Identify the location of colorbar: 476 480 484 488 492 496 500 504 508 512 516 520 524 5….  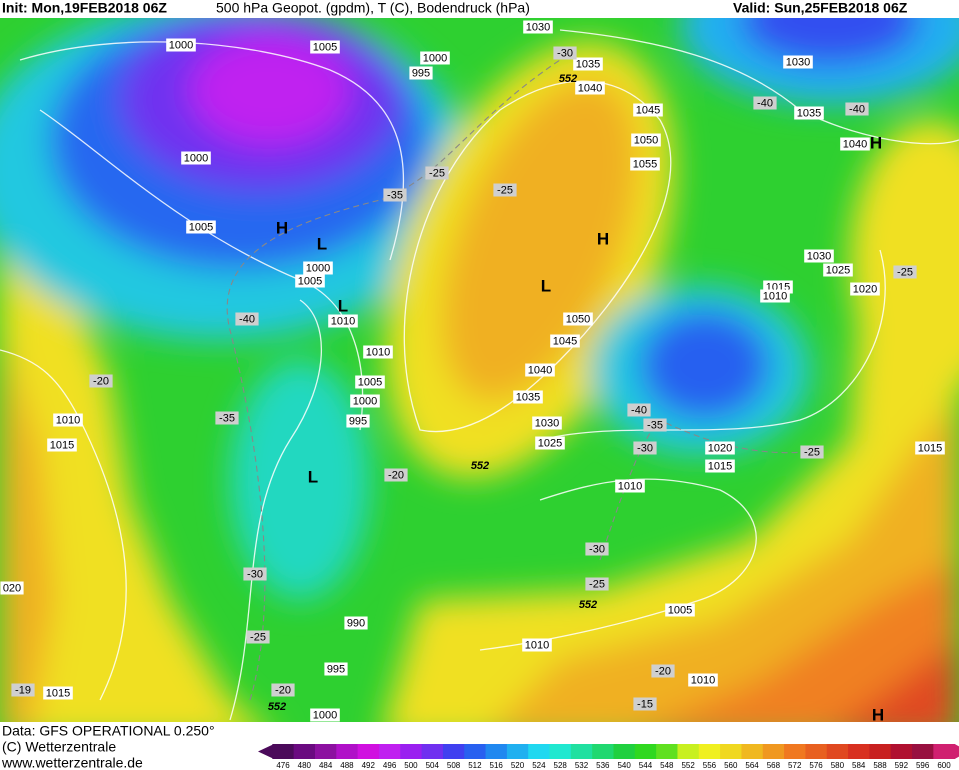
(608, 757).